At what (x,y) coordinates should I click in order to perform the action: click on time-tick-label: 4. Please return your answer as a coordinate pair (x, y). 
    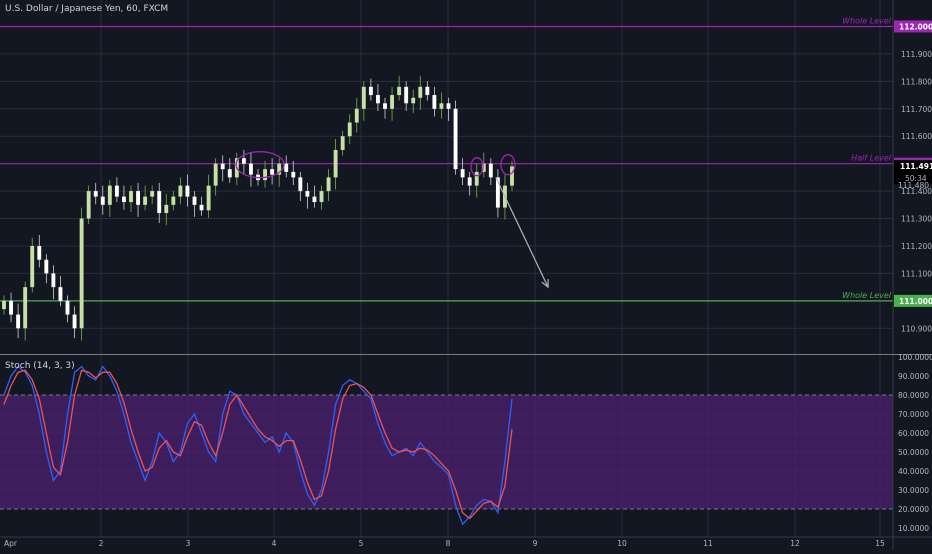
    Looking at the image, I should click on (274, 543).